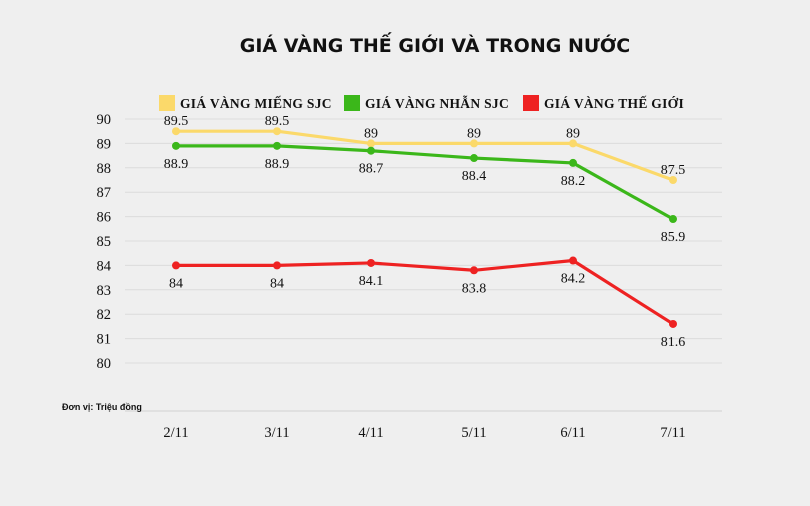 The height and width of the screenshot is (506, 810). Describe the element at coordinates (572, 433) in the screenshot. I see `x-tick-label: 6/11` at that location.